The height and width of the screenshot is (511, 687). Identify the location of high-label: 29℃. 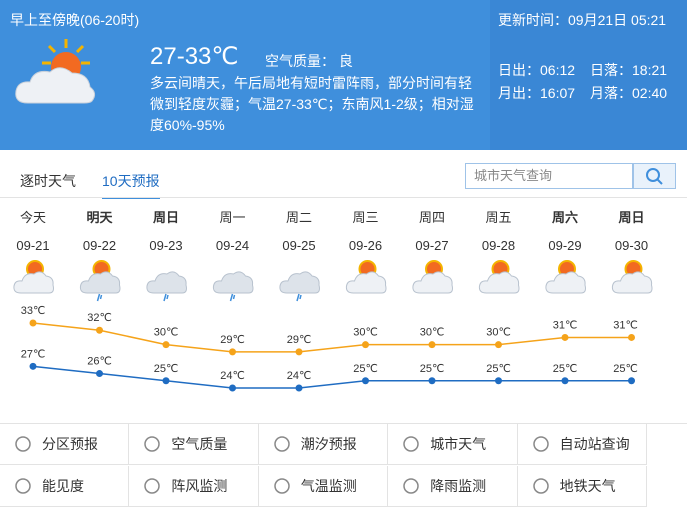
(299, 340).